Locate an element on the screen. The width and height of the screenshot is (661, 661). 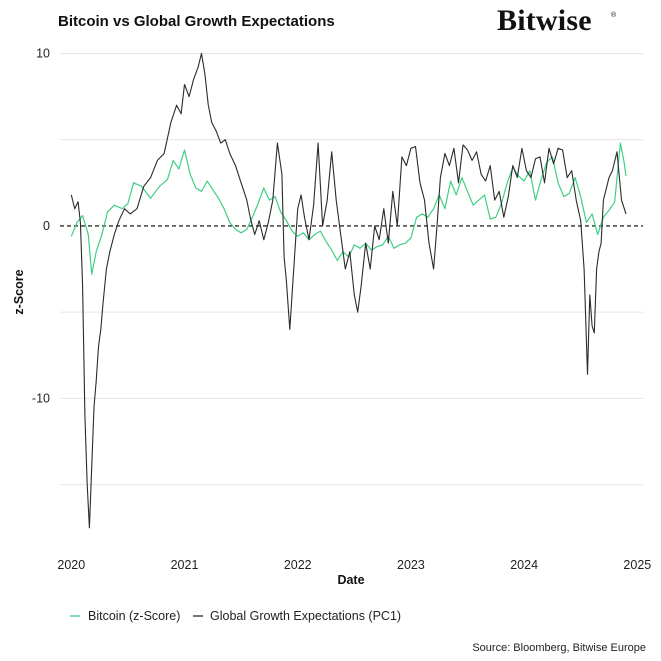
x-tick-label: 2023 is located at coordinates (411, 565).